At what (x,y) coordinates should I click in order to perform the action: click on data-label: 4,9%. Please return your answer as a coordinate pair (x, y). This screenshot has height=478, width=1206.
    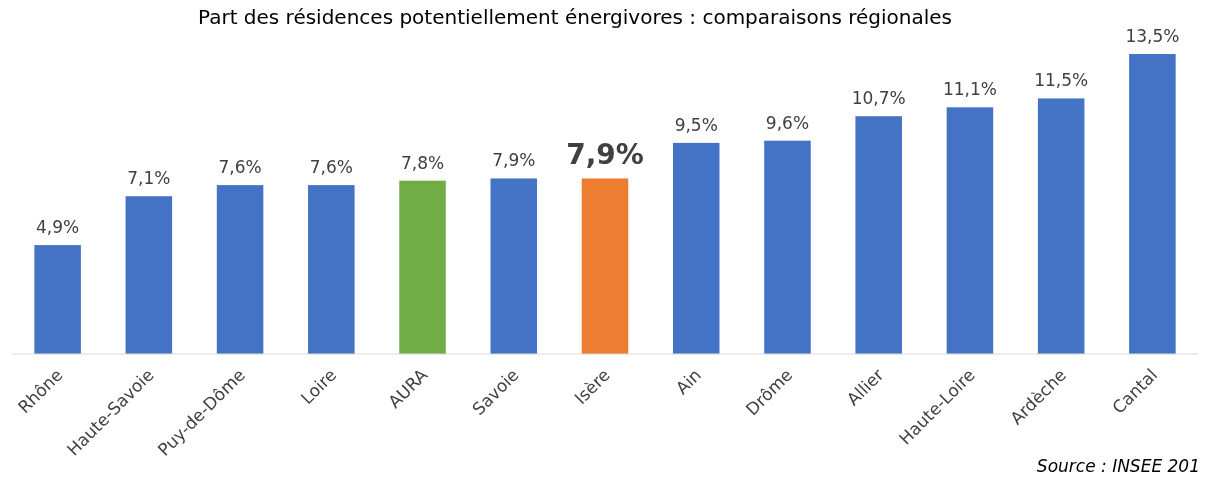
    Looking at the image, I should click on (58, 227).